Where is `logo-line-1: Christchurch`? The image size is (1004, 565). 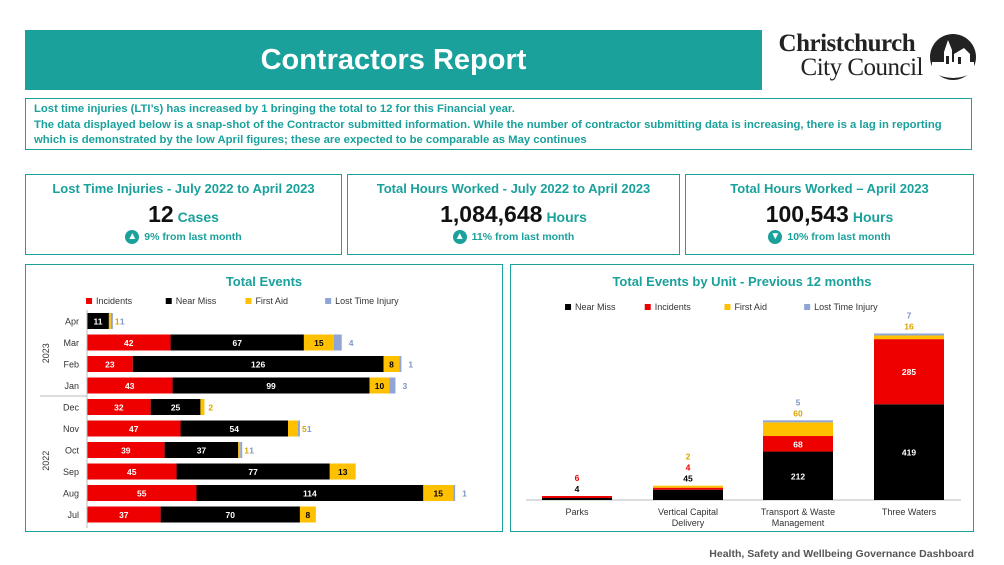 logo-line-1: Christchurch is located at coordinates (847, 43).